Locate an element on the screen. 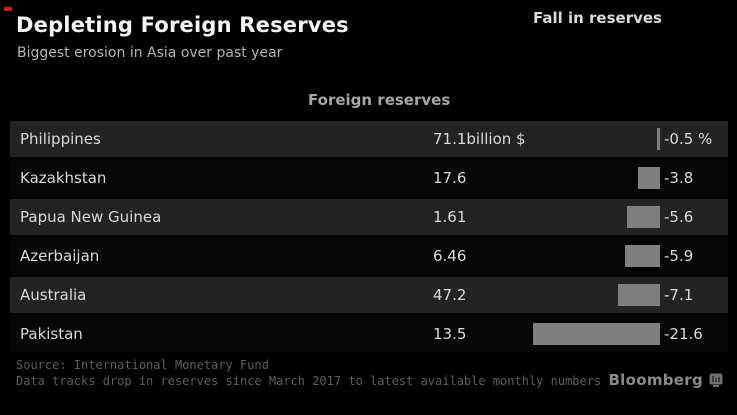 The height and width of the screenshot is (415, 737). reserve-value: 6.46 is located at coordinates (450, 256).